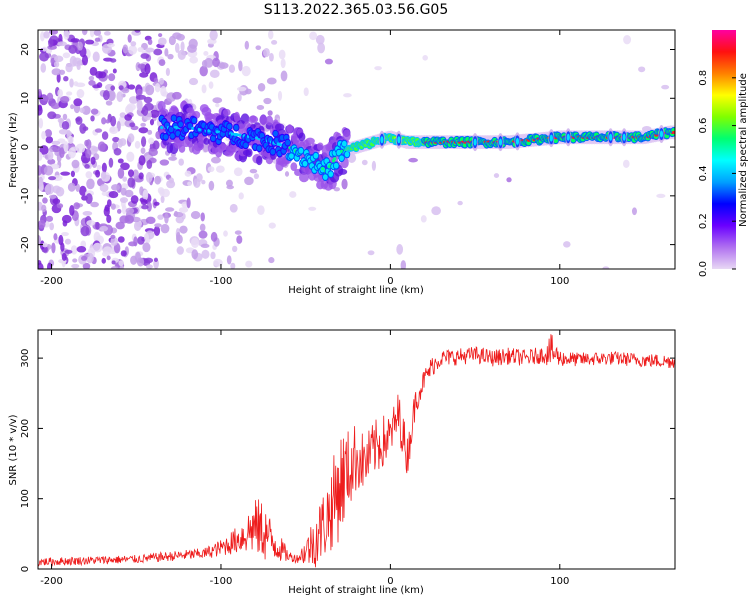 The image size is (750, 604). What do you see at coordinates (390, 581) in the screenshot?
I see `snr-x-tick-label: 0` at bounding box center [390, 581].